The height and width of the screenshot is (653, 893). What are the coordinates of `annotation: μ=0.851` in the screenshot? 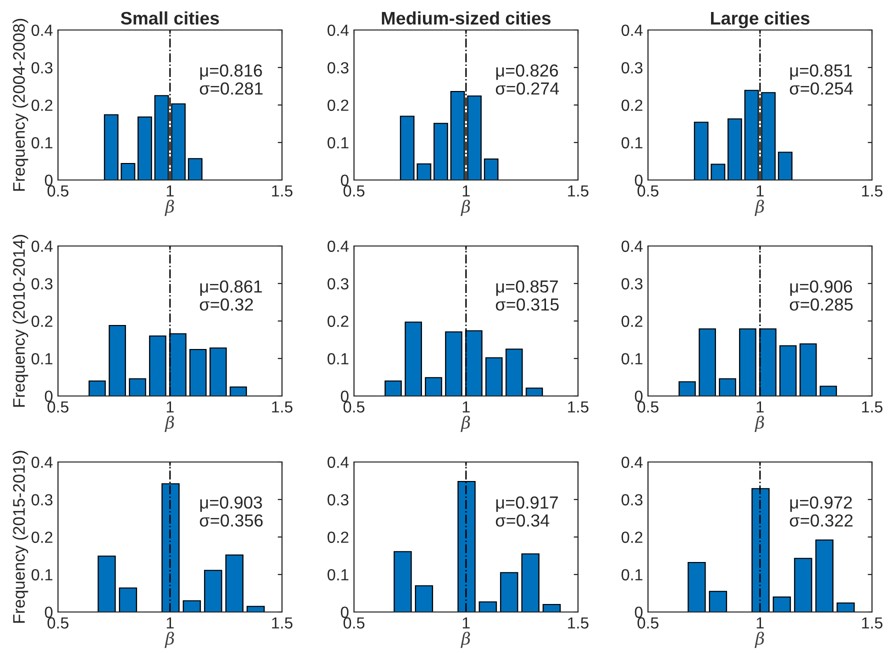 It's located at (821, 72).